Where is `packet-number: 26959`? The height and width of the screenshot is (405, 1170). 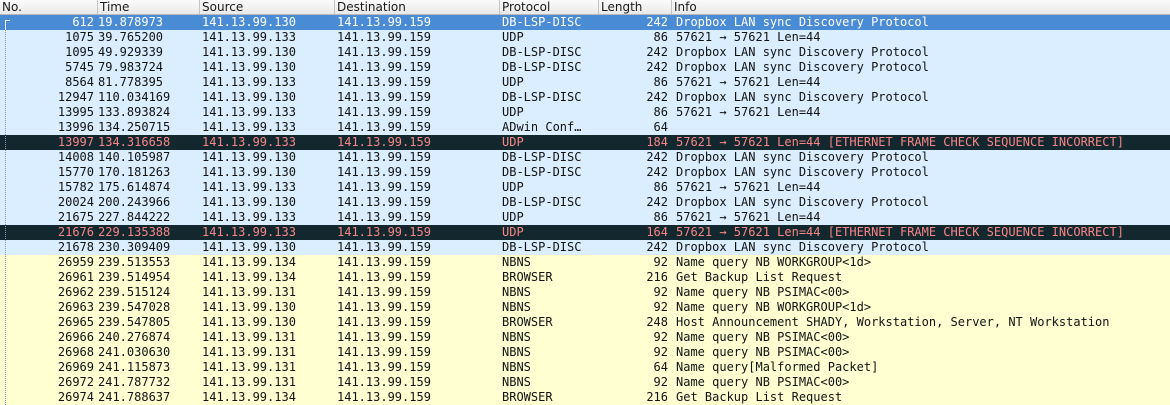
packet-number: 26959 is located at coordinates (75, 262).